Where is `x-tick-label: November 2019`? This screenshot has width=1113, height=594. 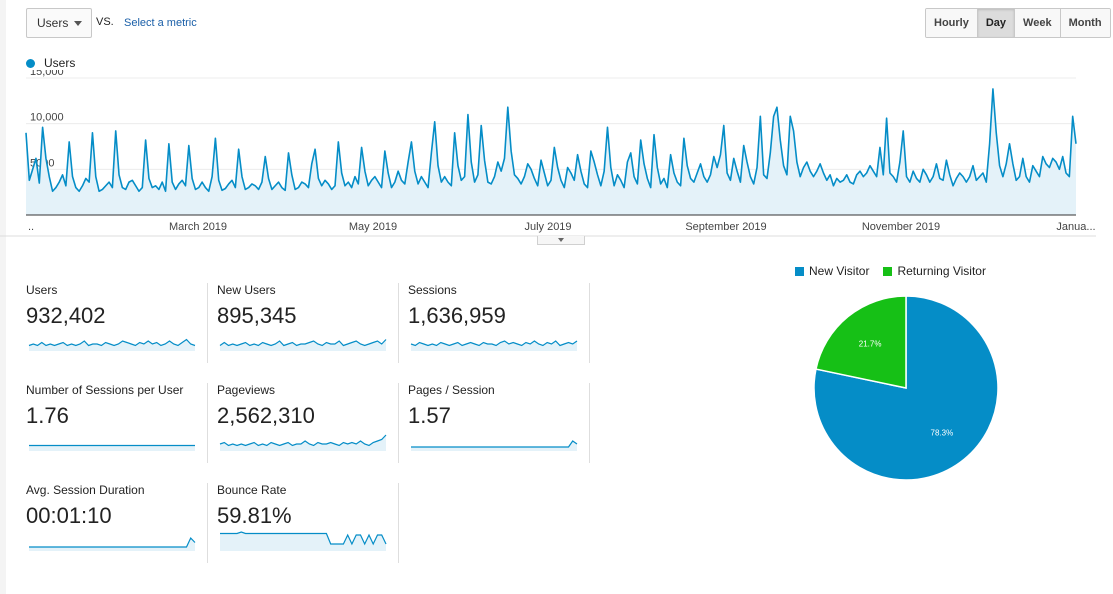 x-tick-label: November 2019 is located at coordinates (901, 227).